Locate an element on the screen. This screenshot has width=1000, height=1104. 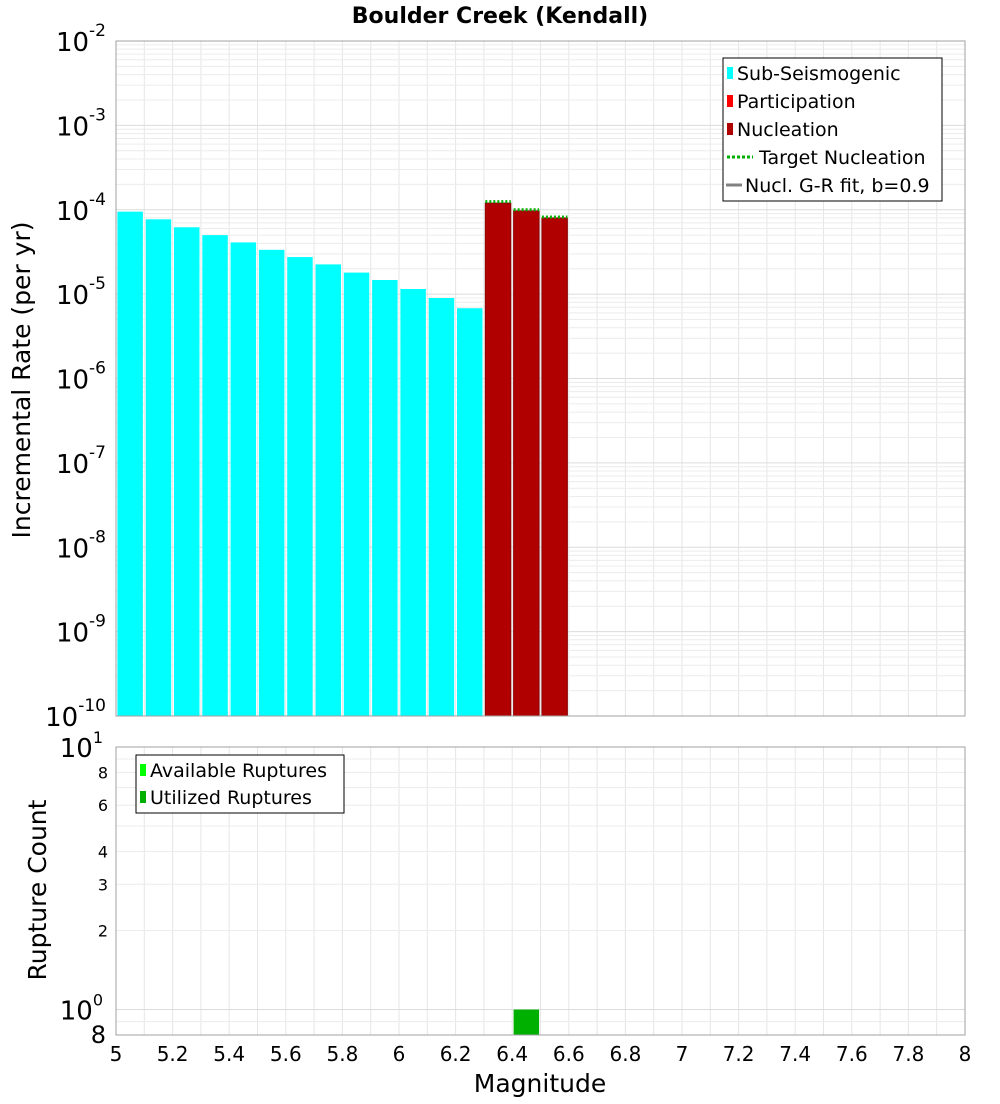
utilized-ruptures-bar is located at coordinates (526, 1022).